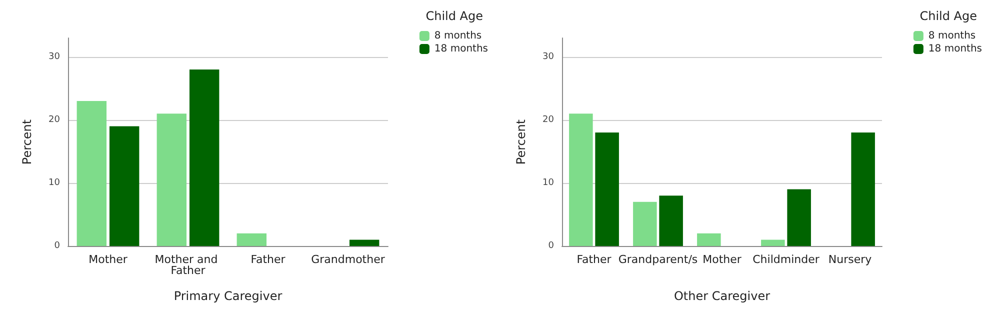  I want to click on x-tick-label: Nursery, so click(850, 259).